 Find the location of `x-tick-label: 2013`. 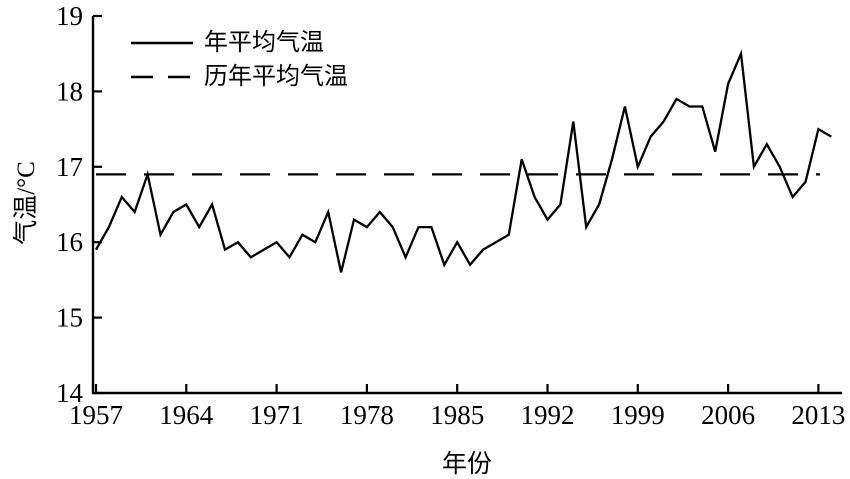

x-tick-label: 2013 is located at coordinates (818, 415).